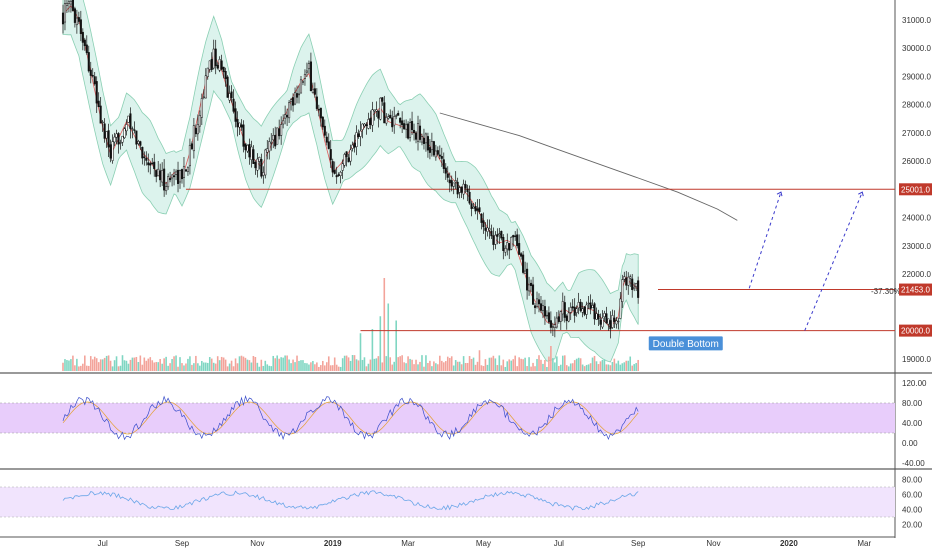  I want to click on percent-change-label: -37.30%, so click(886, 291).